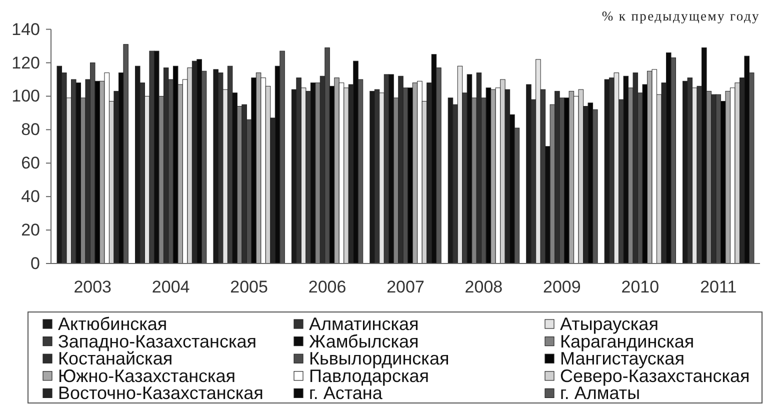  What do you see at coordinates (364, 324) in the screenshot?
I see `legend-label: Алматинская` at bounding box center [364, 324].